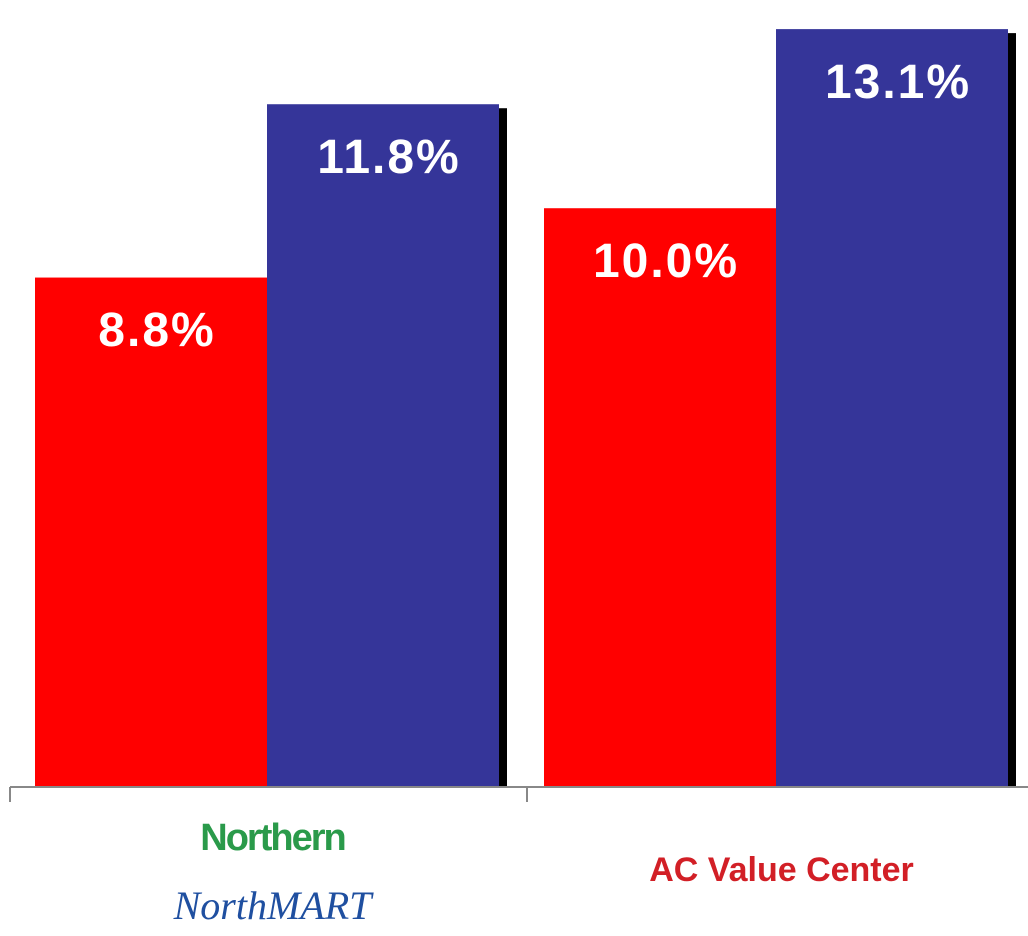  I want to click on value-label: 10.0%, so click(666, 261).